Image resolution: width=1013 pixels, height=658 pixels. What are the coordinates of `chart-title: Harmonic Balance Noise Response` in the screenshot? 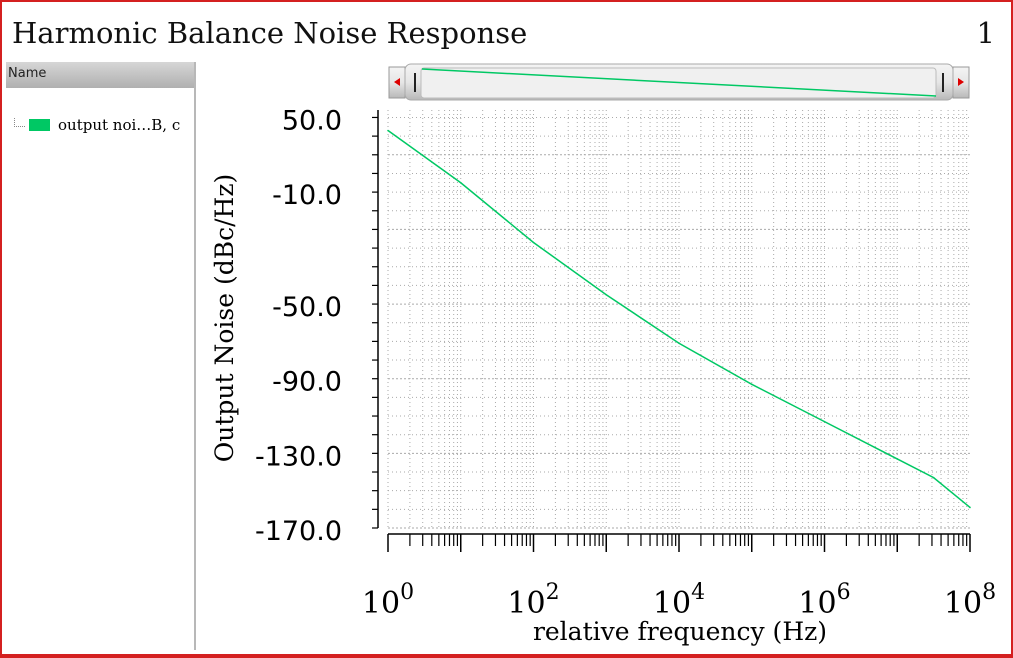 It's located at (270, 33).